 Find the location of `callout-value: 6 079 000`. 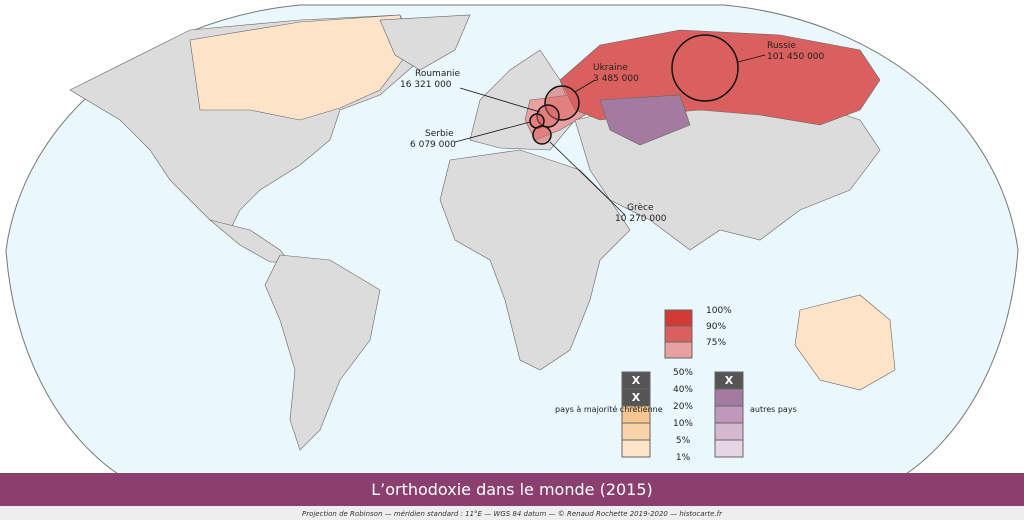

callout-value: 6 079 000 is located at coordinates (433, 145).